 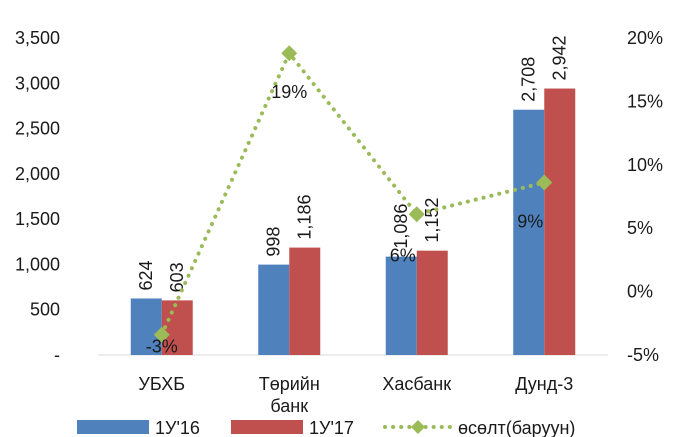 I want to click on right-tick-label: -5%, so click(x=643, y=355).